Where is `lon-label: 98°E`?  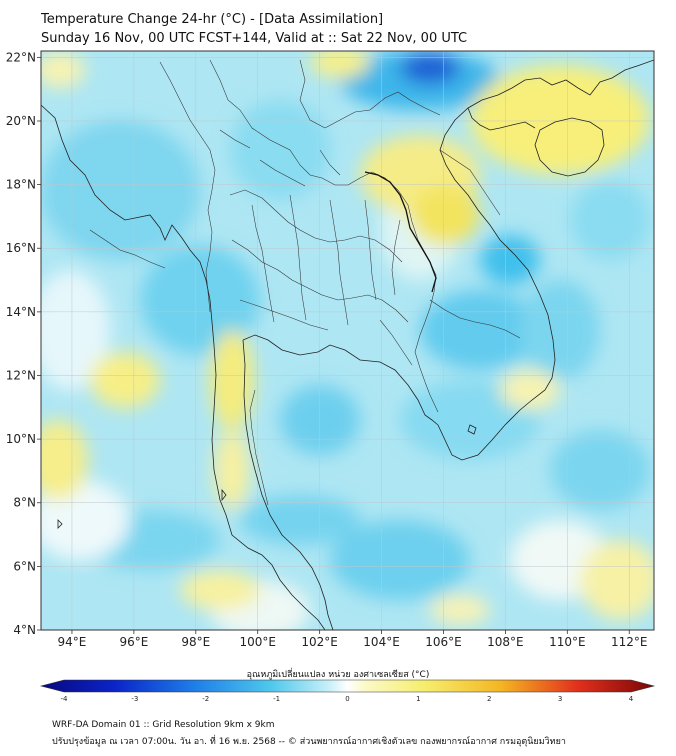 lon-label: 98°E is located at coordinates (195, 642).